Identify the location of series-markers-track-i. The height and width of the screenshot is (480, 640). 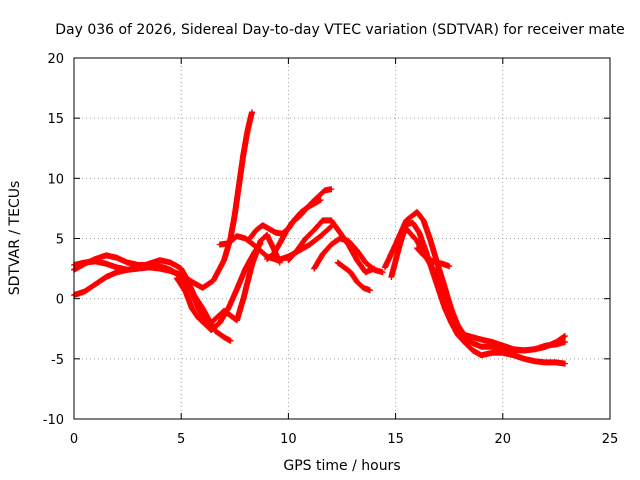
(348, 255).